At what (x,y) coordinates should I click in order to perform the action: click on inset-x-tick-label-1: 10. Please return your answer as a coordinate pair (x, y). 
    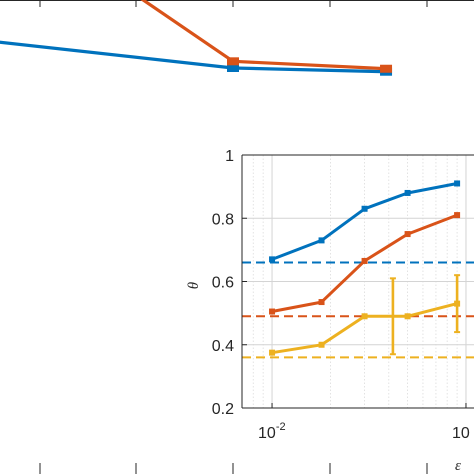
    Looking at the image, I should click on (461, 433).